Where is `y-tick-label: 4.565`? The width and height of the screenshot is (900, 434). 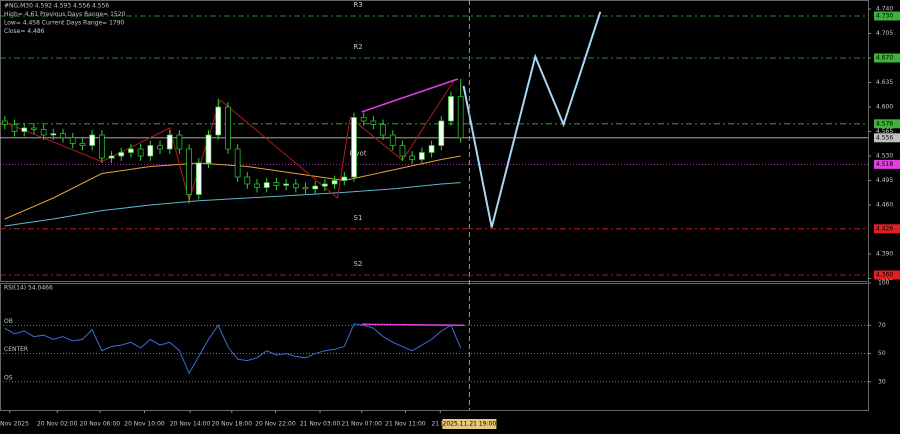
y-tick-label: 4.565 is located at coordinates (884, 131).